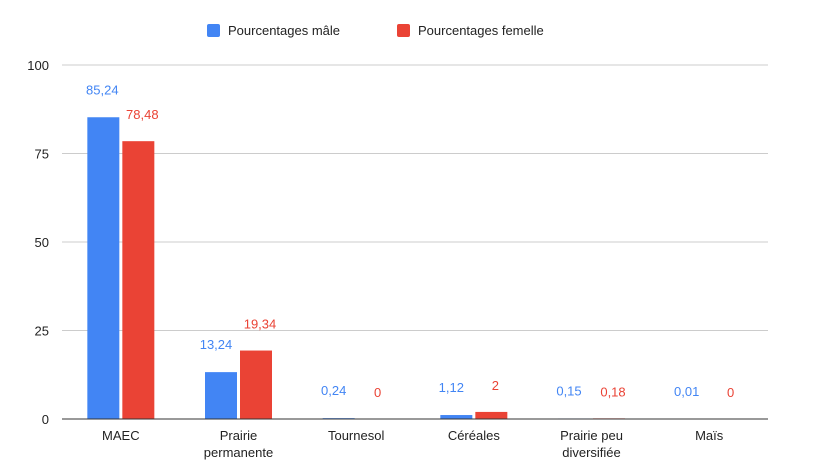  Describe the element at coordinates (284, 30) in the screenshot. I see `legend-label: Pourcentages mâle` at that location.